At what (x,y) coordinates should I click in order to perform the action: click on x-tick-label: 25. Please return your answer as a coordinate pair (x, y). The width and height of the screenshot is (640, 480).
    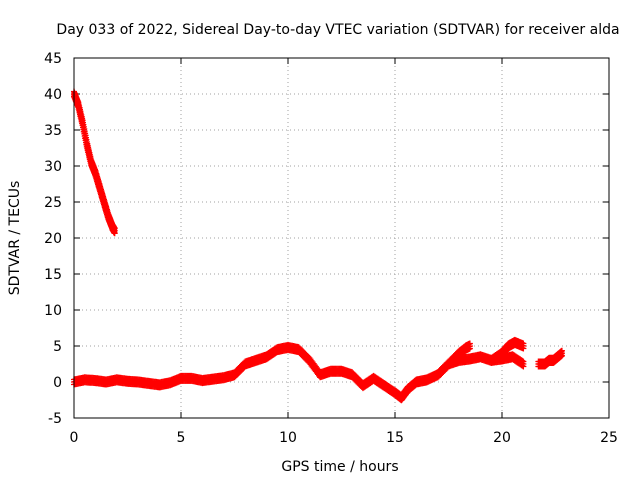
    Looking at the image, I should click on (609, 438).